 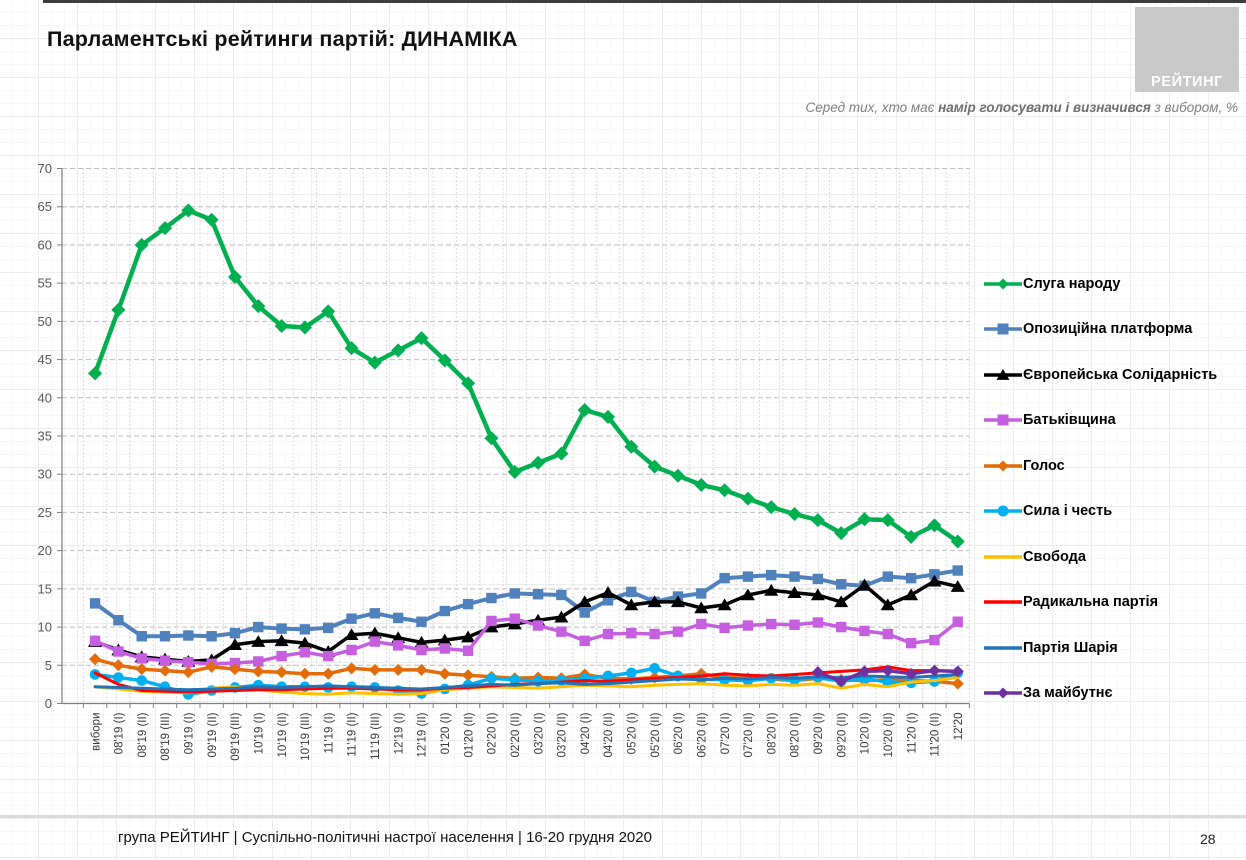 What do you see at coordinates (623, 816) in the screenshot?
I see `footer-divider` at bounding box center [623, 816].